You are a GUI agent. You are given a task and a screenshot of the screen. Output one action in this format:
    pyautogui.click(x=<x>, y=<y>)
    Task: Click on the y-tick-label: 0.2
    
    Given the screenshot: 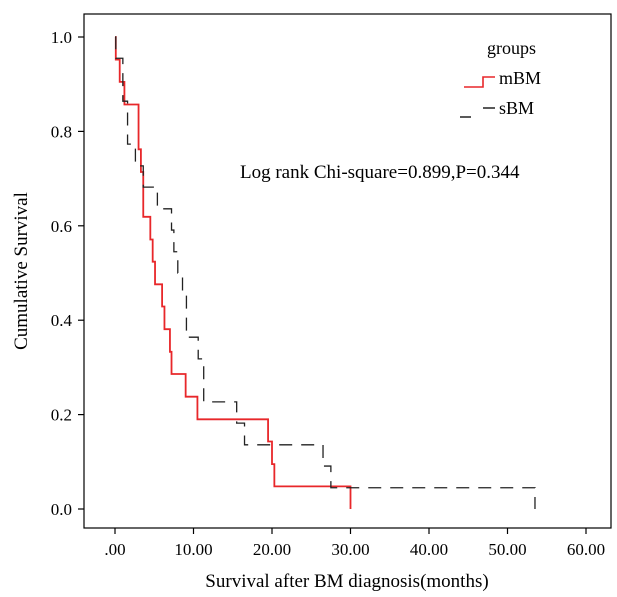 What is the action you would take?
    pyautogui.click(x=61, y=415)
    